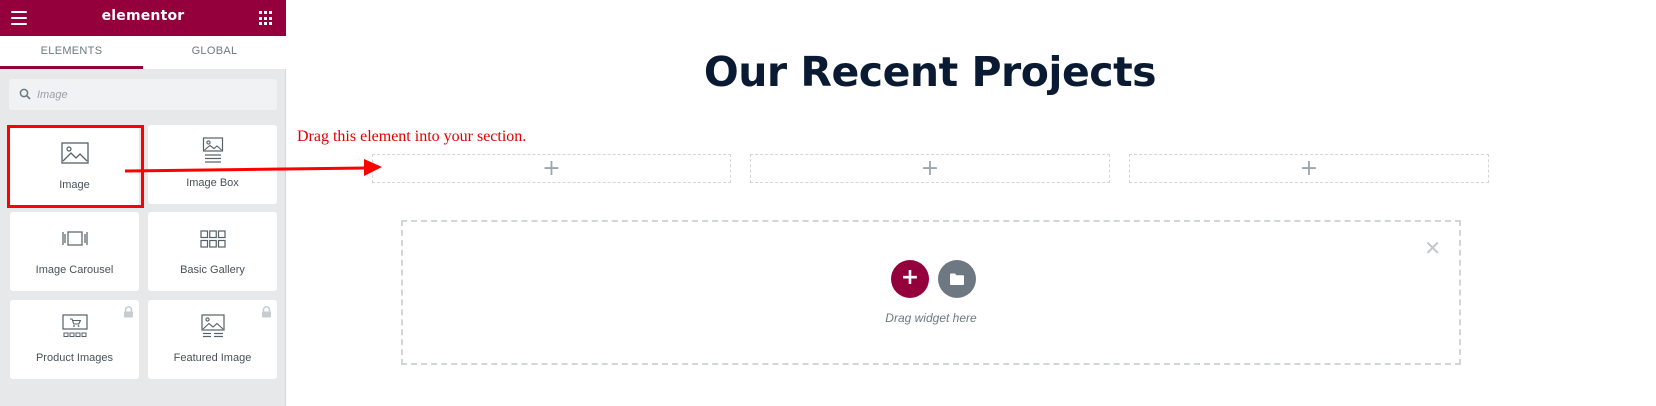 The height and width of the screenshot is (406, 1656). What do you see at coordinates (71, 52) in the screenshot?
I see `tab-elements: ELEMENTS` at bounding box center [71, 52].